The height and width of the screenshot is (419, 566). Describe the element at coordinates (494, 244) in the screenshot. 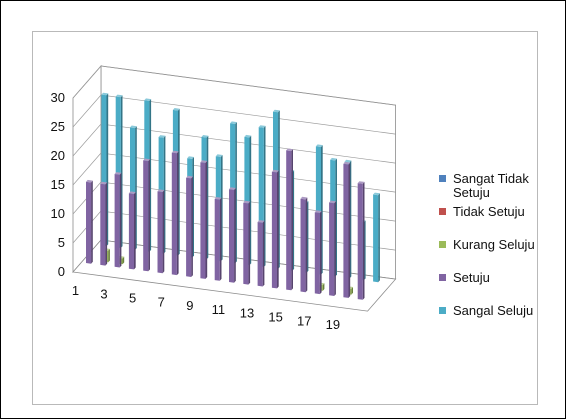

I see `legend-label: Kurang Seluju` at that location.